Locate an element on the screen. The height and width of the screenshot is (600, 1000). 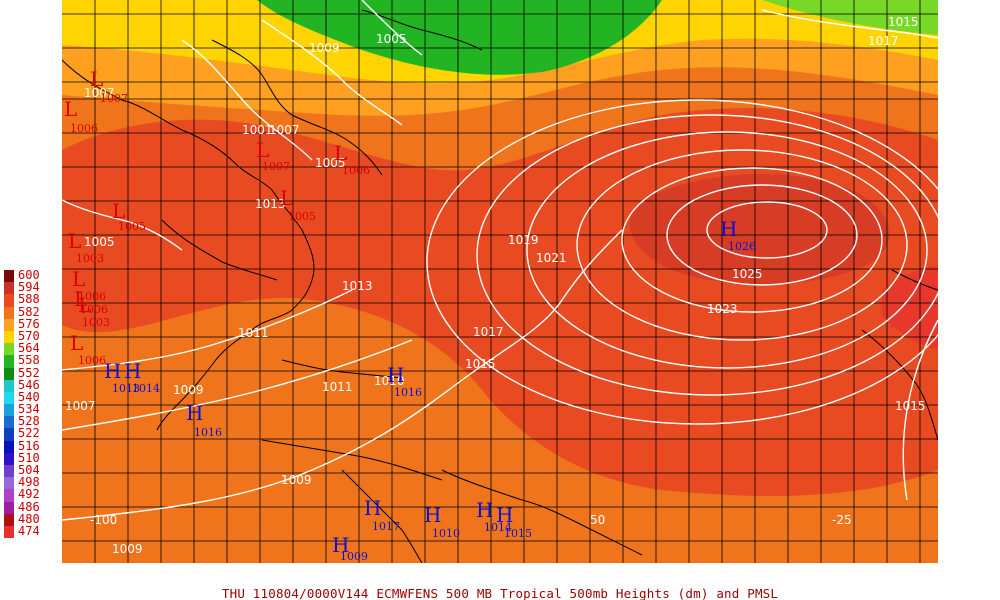
legend-label: 516 is located at coordinates (29, 445).